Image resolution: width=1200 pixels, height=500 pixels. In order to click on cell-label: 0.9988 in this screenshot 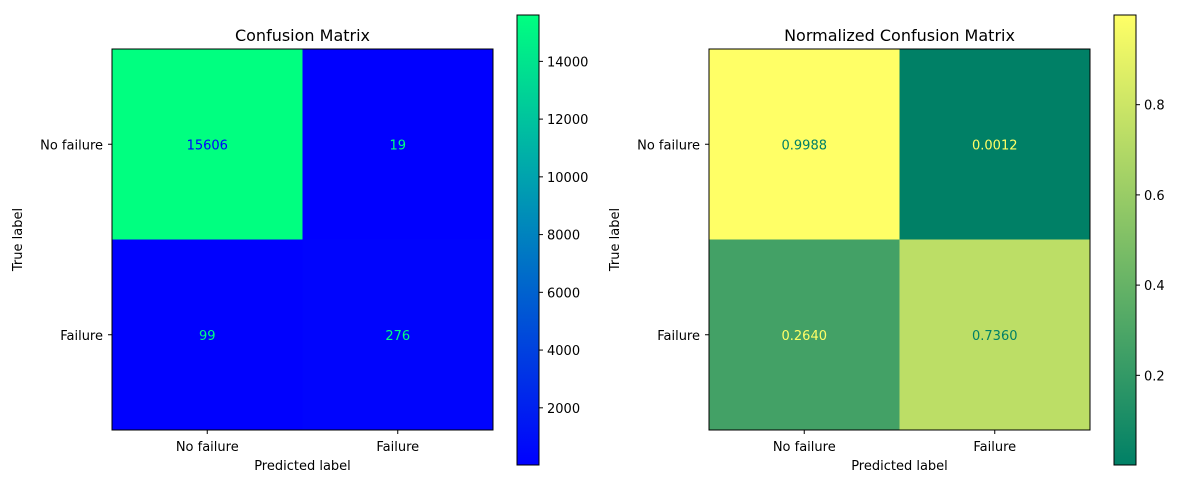, I will do `click(805, 145)`.